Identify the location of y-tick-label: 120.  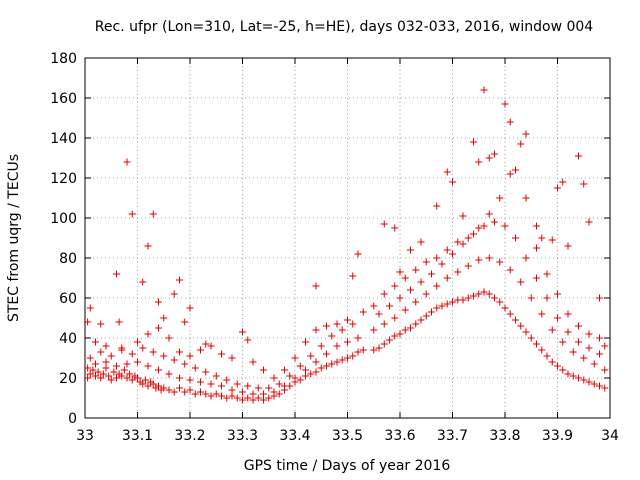
(63, 179).